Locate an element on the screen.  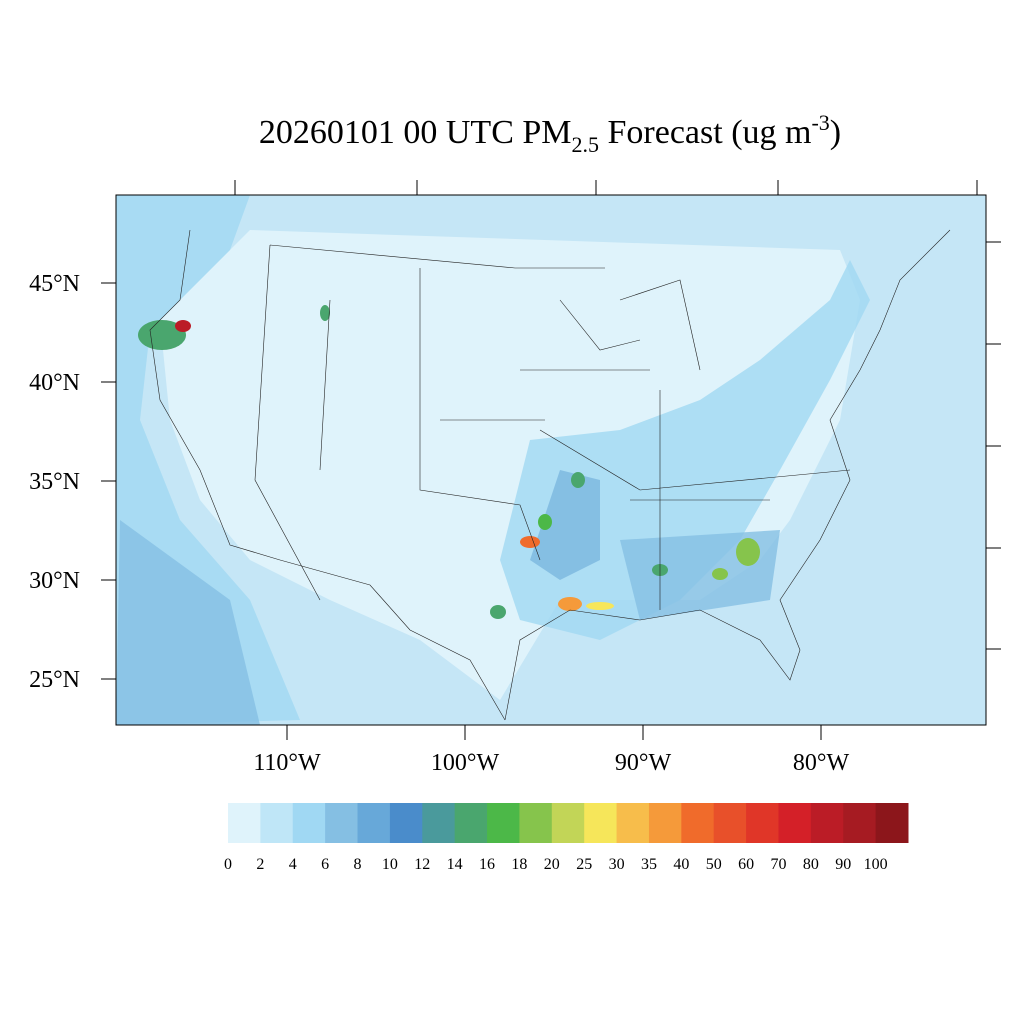
colorbar-label: 2 is located at coordinates (260, 864).